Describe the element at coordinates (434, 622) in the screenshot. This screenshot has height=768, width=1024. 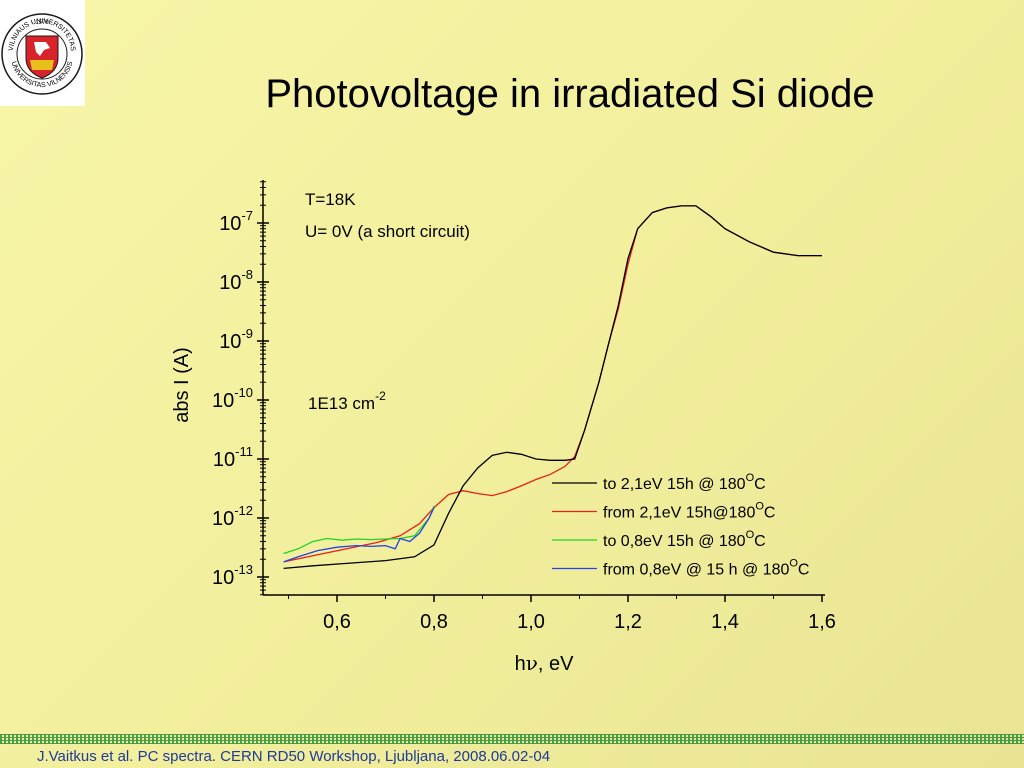
I see `x-tick-label: 0,8` at that location.